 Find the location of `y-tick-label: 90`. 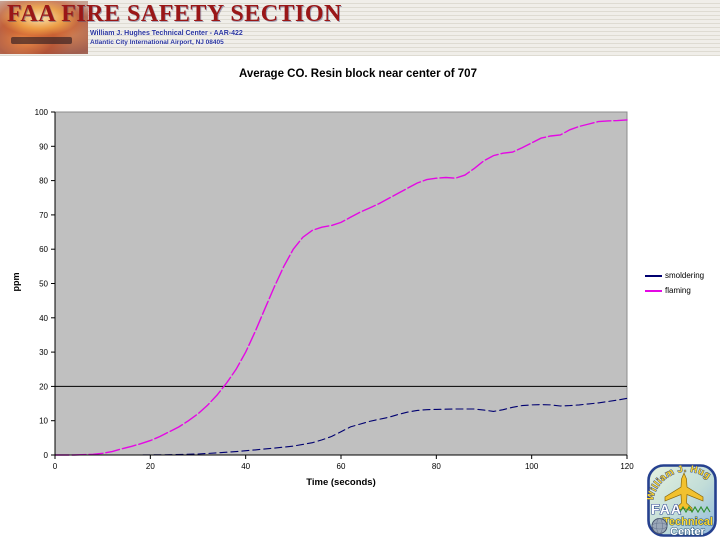

y-tick-label: 90 is located at coordinates (43, 146).